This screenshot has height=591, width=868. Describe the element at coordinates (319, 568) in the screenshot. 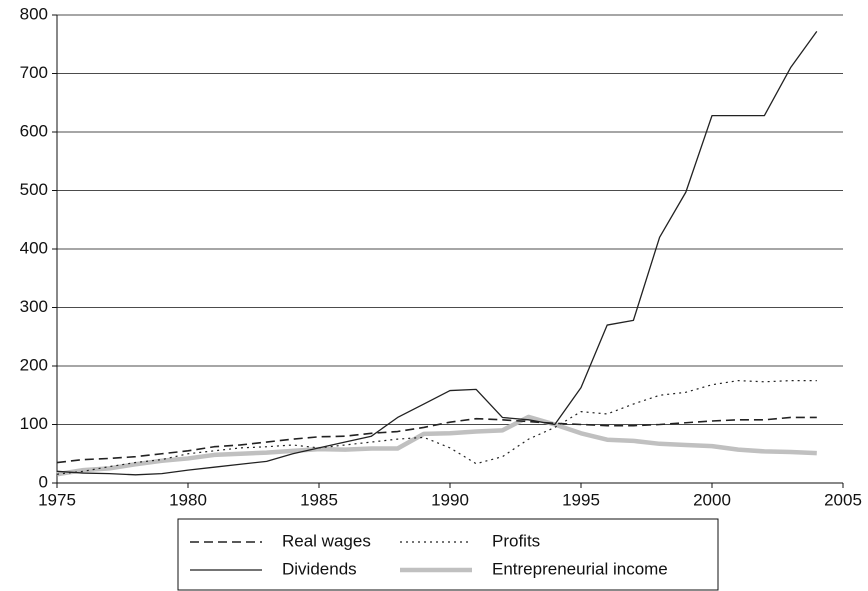

I see `legend-label: Dividends` at that location.